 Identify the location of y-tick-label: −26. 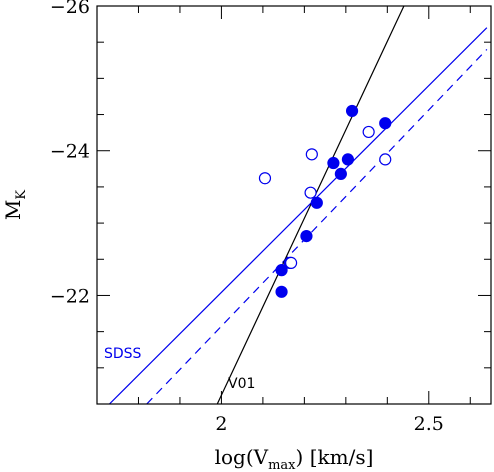
(70, 9).